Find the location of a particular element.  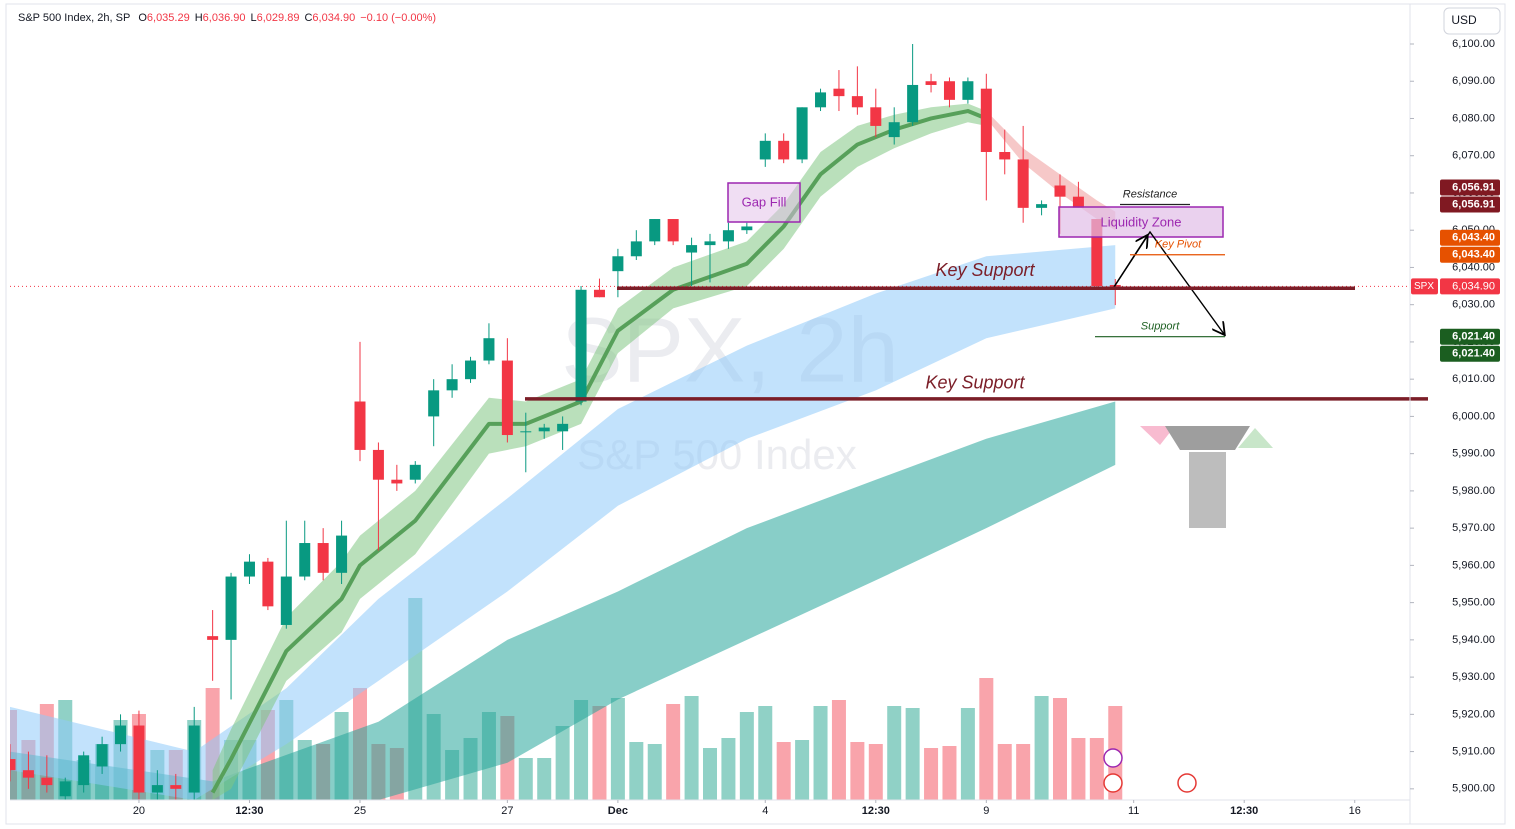

symbol-tag is located at coordinates (1424, 286).